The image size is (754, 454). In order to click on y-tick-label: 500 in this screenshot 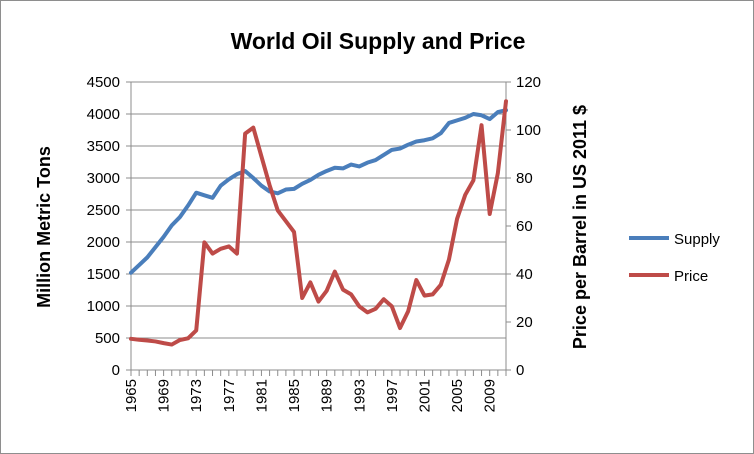, I will do `click(107, 338)`.